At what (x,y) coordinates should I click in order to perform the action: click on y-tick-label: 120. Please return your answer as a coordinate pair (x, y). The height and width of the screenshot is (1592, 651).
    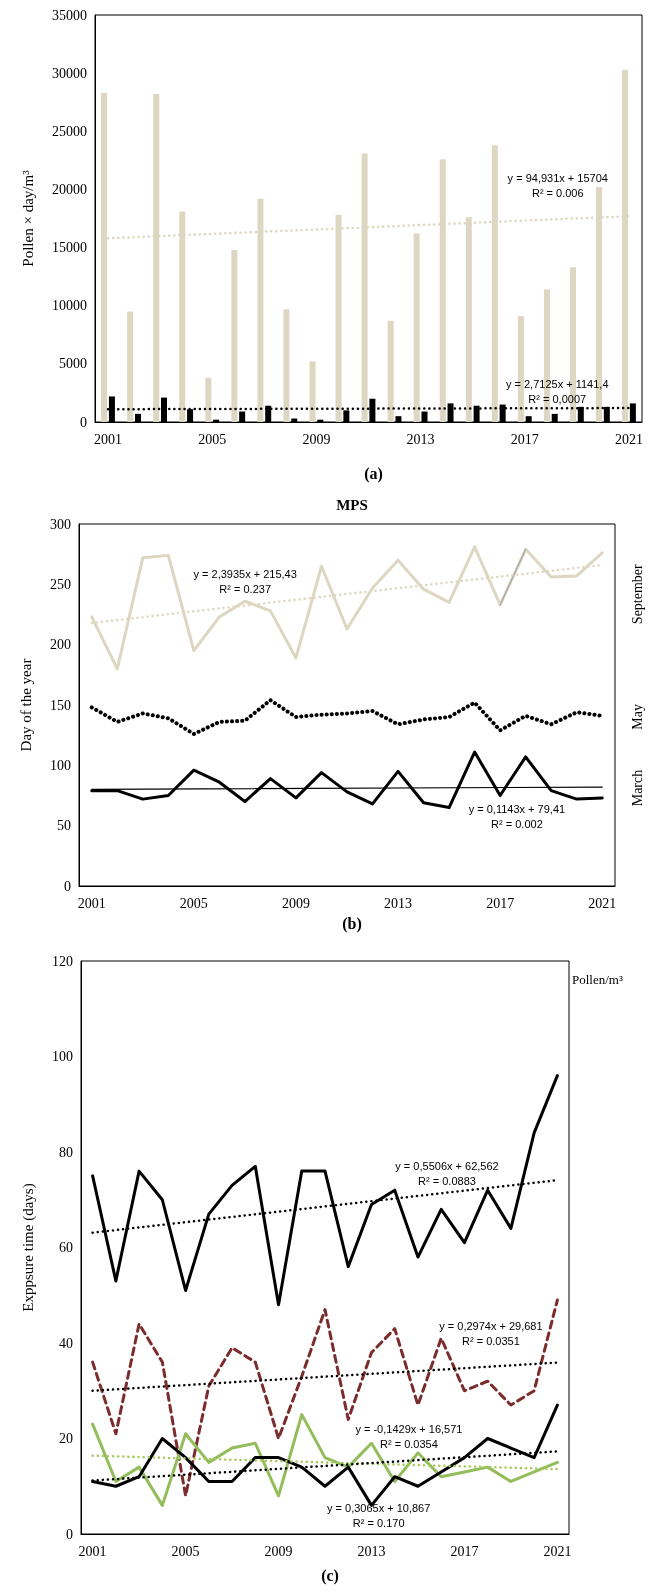
    Looking at the image, I should click on (62, 961).